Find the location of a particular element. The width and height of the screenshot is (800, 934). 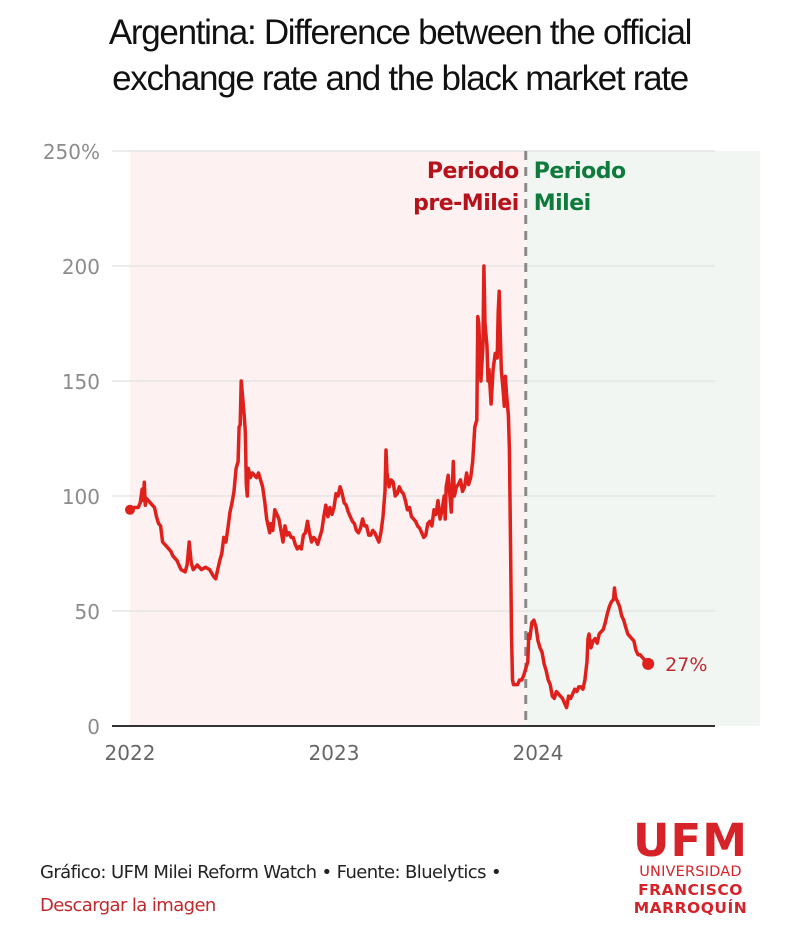

pre-milei-label-line-1: Periodo is located at coordinates (473, 171).